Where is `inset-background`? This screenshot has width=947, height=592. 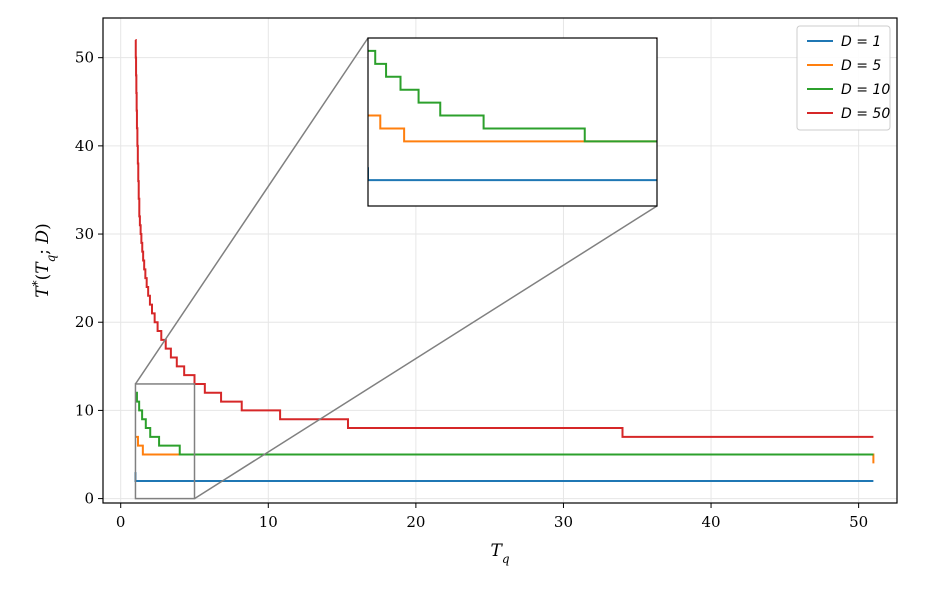
inset-background is located at coordinates (512, 122).